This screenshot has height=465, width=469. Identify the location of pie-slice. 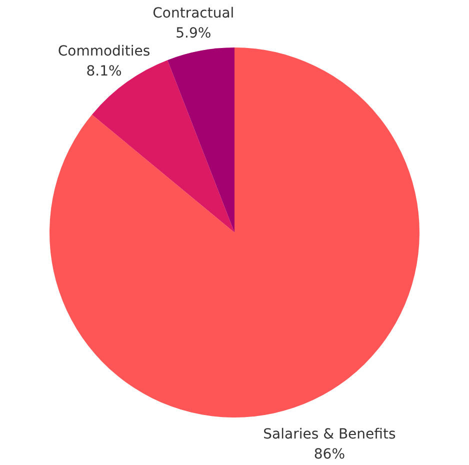
(200, 140).